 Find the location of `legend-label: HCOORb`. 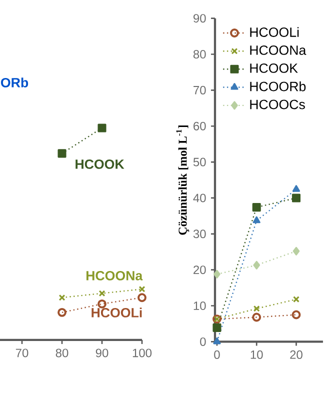

legend-label: HCOORb is located at coordinates (278, 86).